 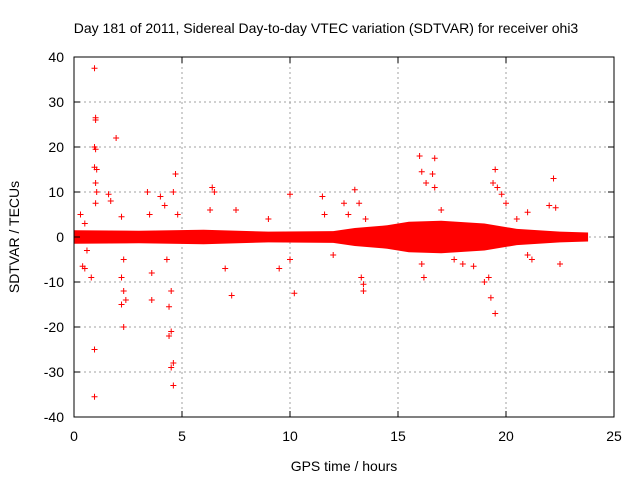 What do you see at coordinates (14, 237) in the screenshot?
I see `y-axis-label: SDTVAR / TECUs` at bounding box center [14, 237].